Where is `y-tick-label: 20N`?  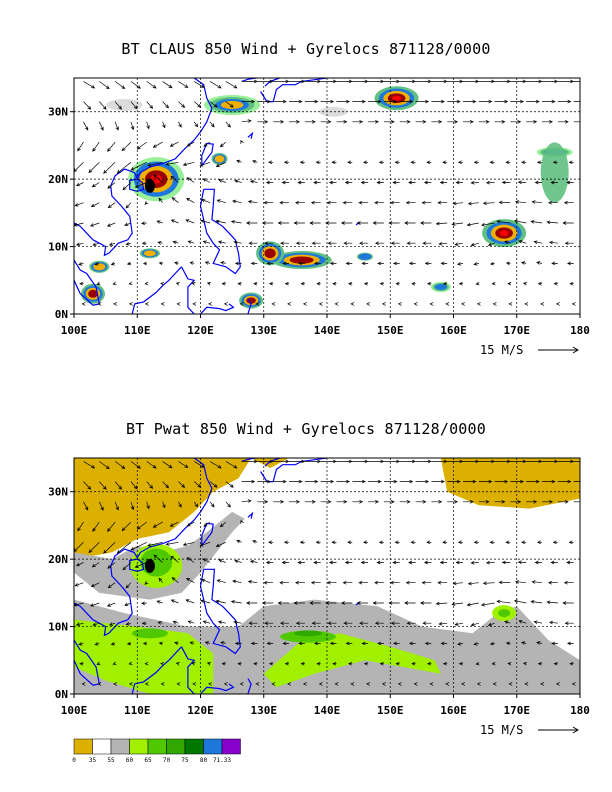
y-tick-label: 20N is located at coordinates (58, 559).